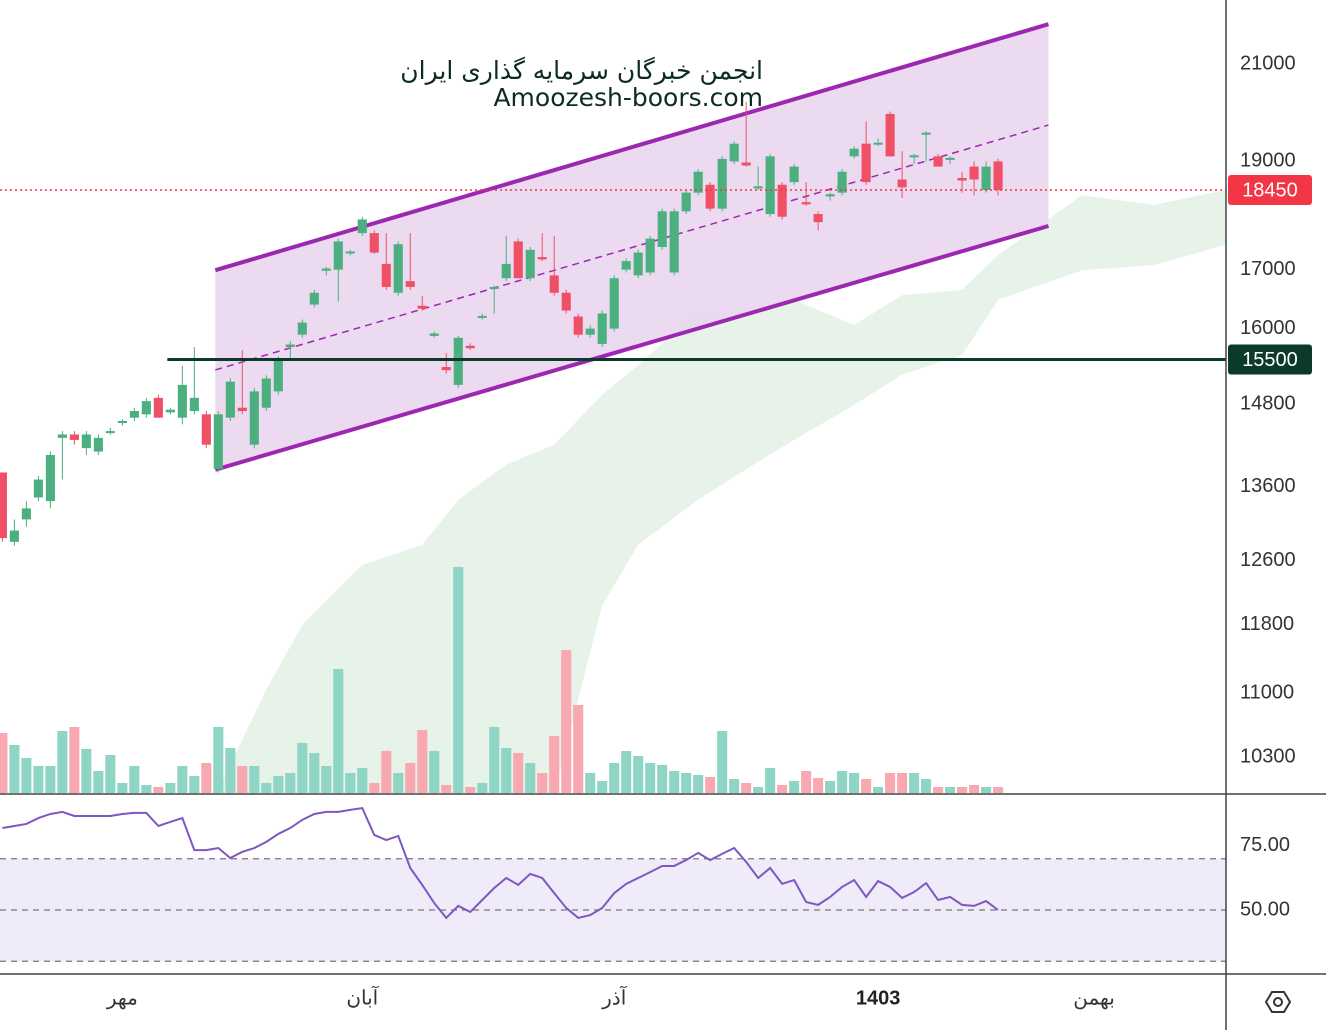  I want to click on y-tick-label: 14800, so click(1268, 404).